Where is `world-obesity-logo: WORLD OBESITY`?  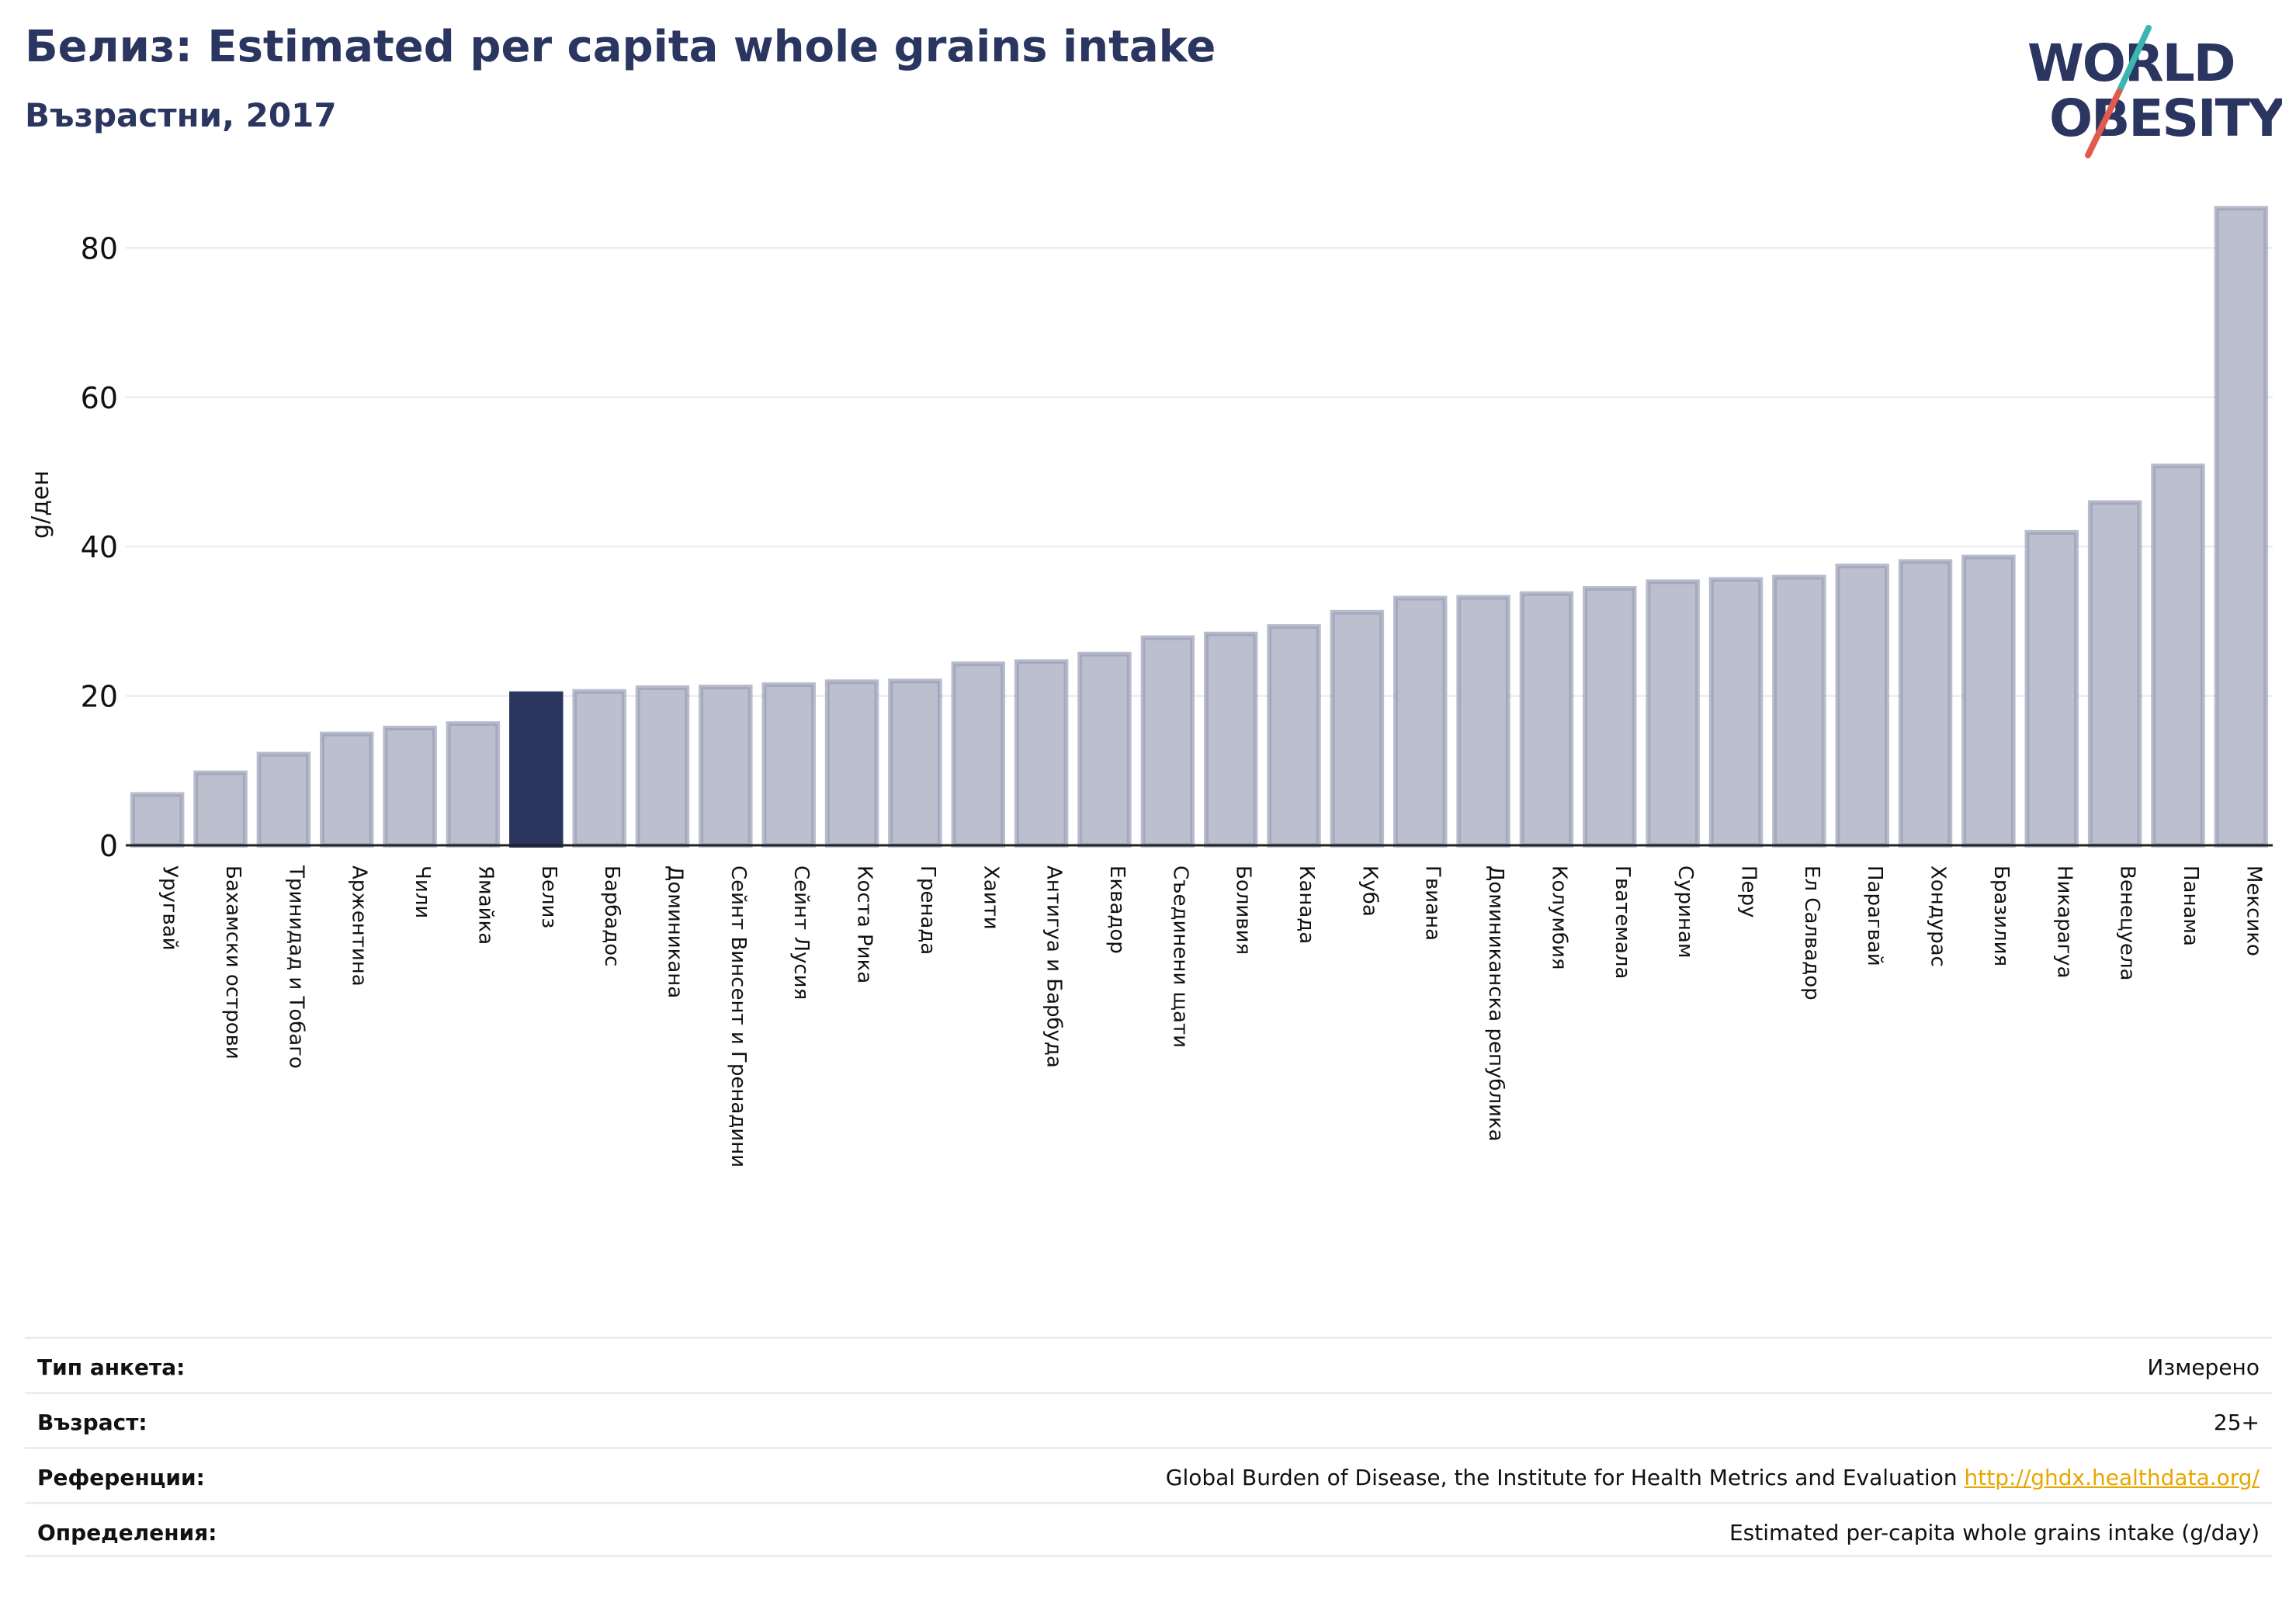 world-obesity-logo: WORLD OBESITY is located at coordinates (2154, 91).